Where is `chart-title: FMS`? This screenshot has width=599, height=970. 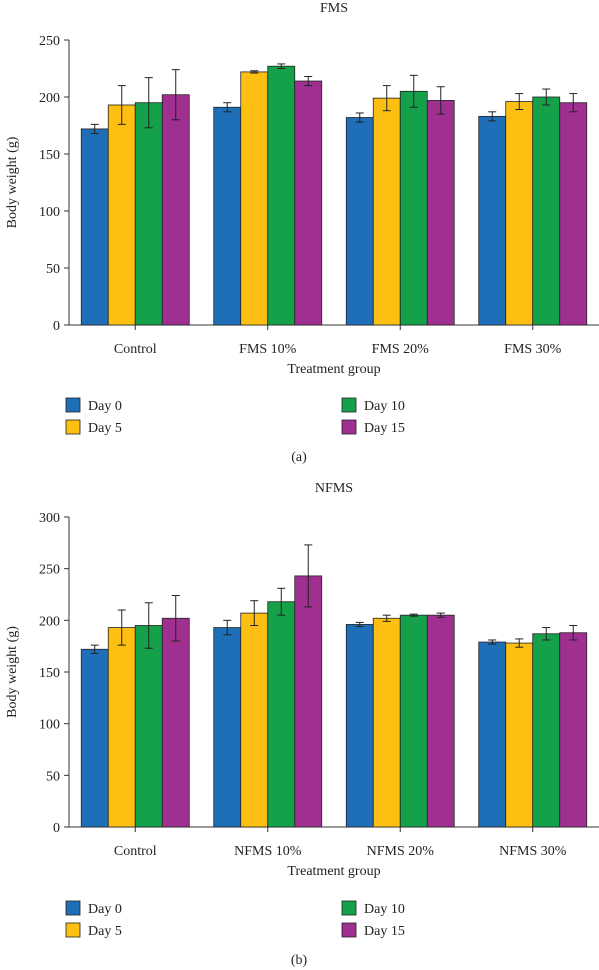 chart-title: FMS is located at coordinates (334, 8).